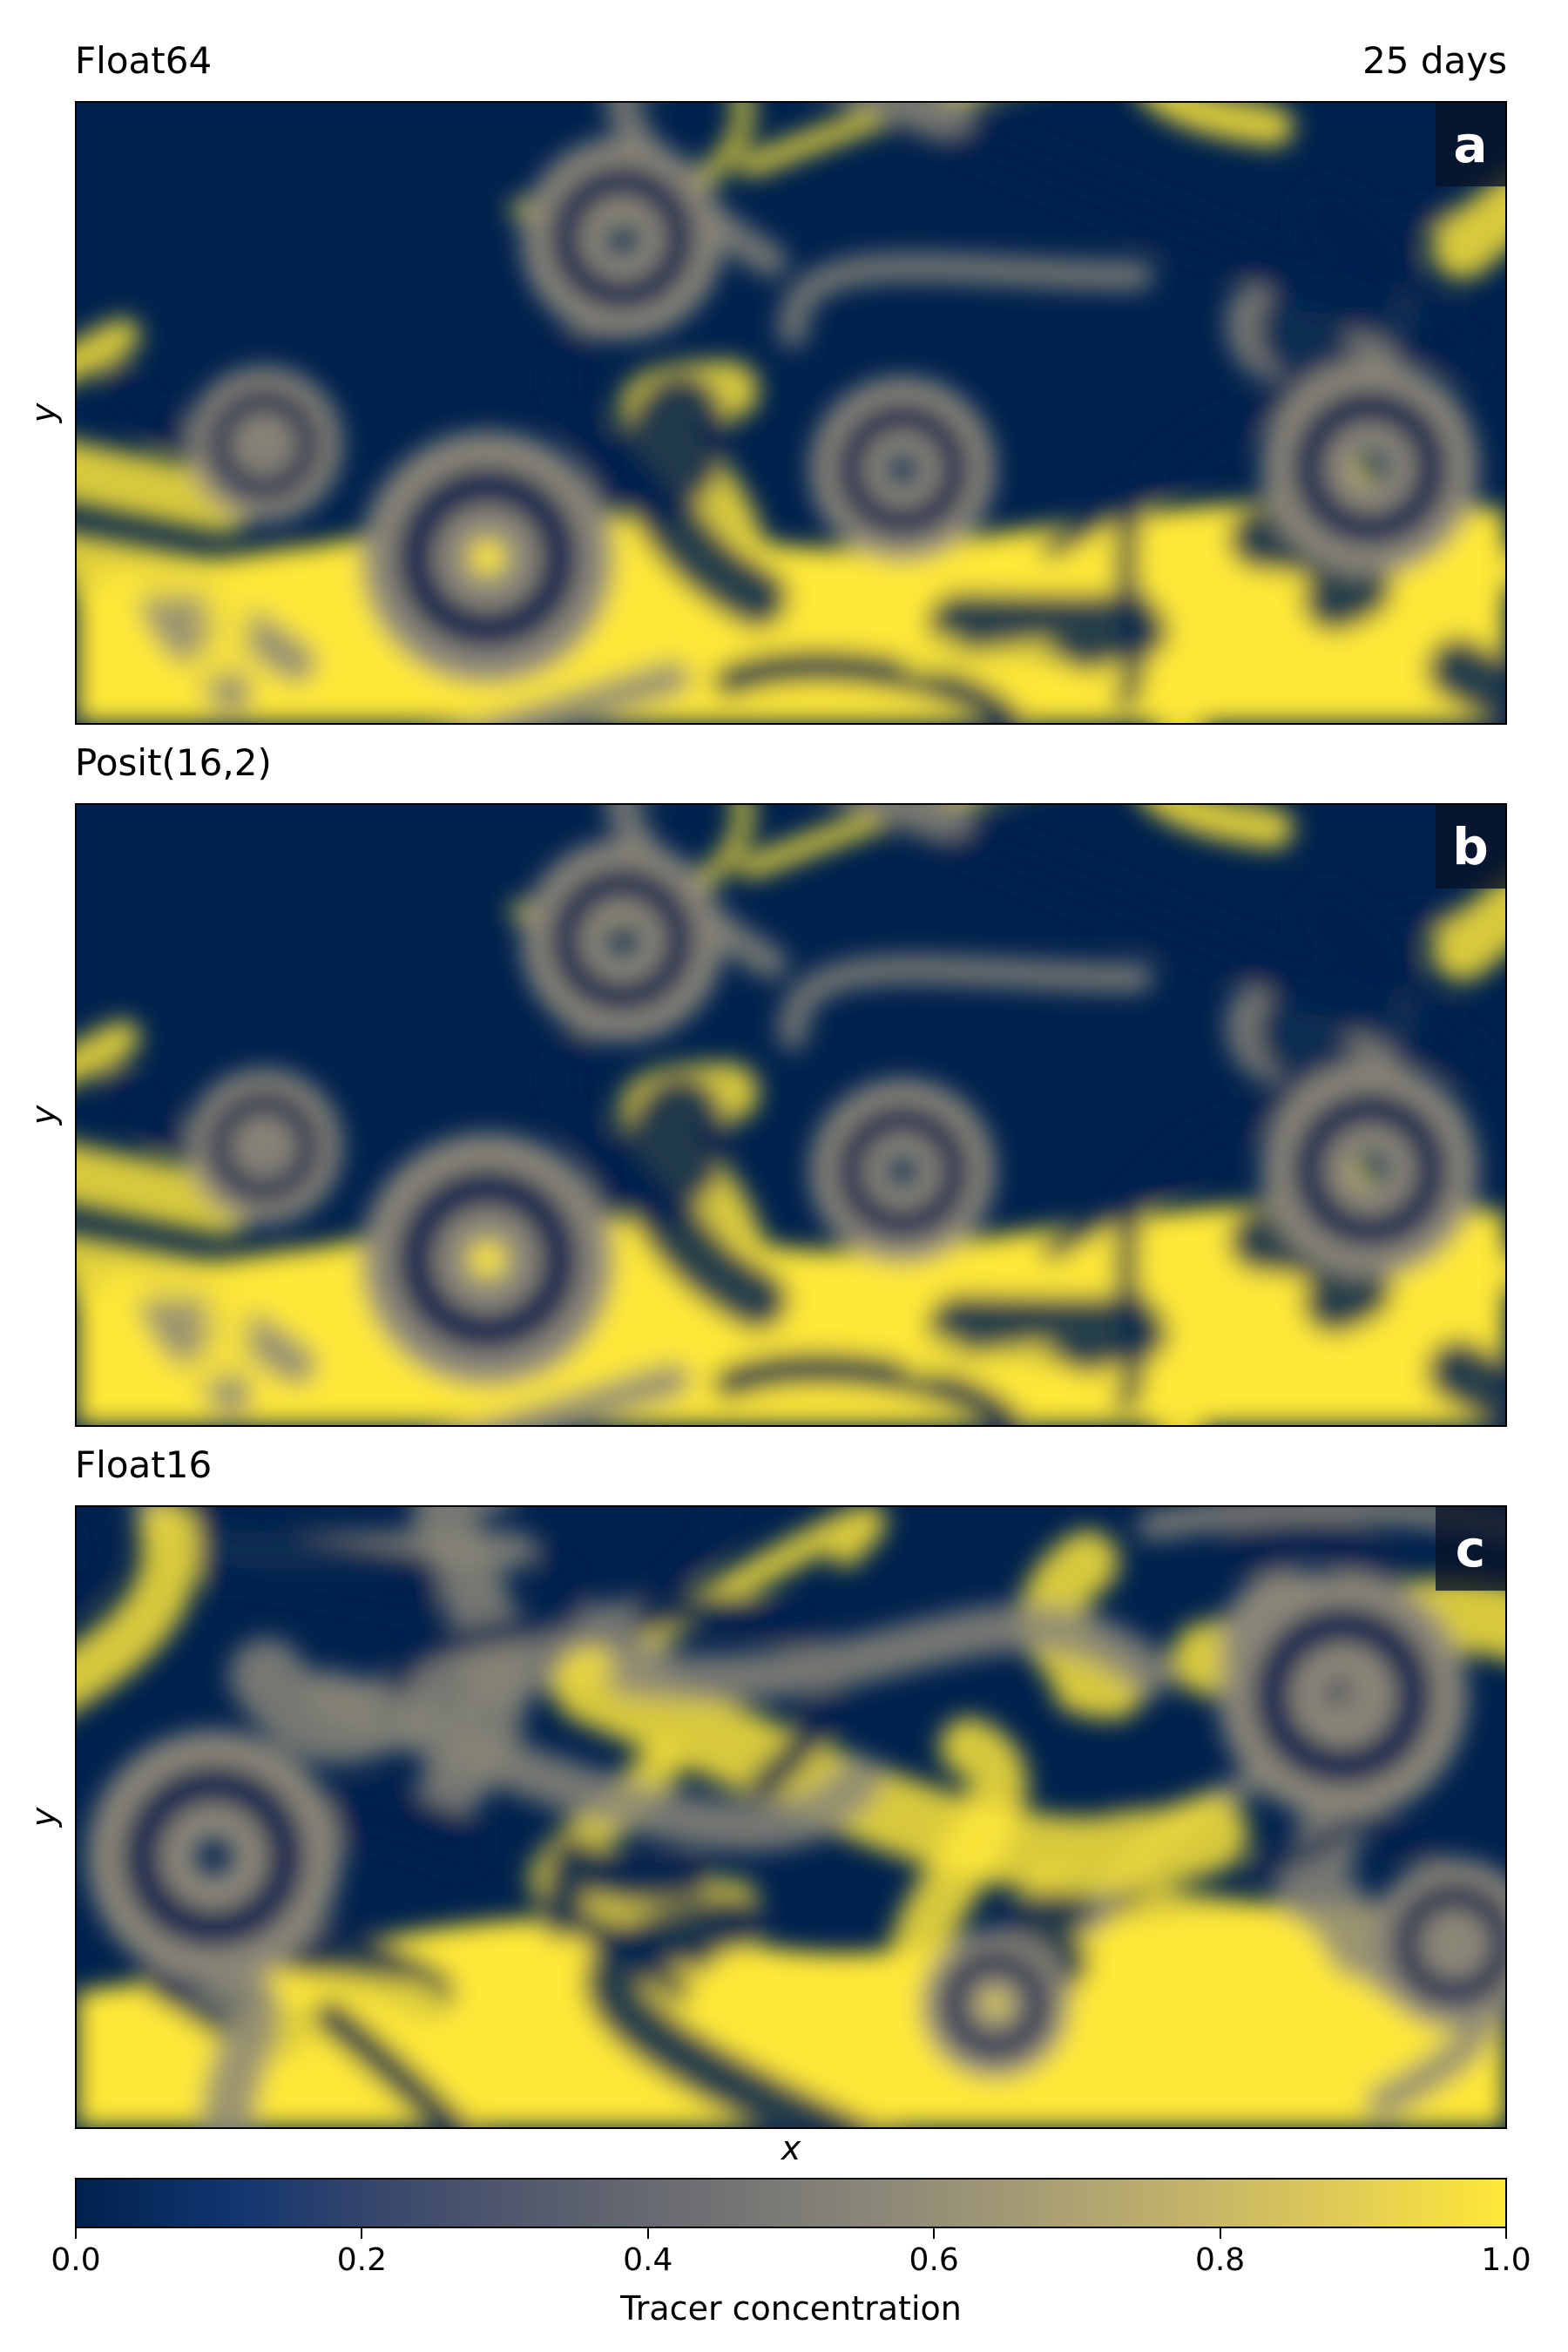 The width and height of the screenshot is (1568, 2352). Describe the element at coordinates (1220, 2260) in the screenshot. I see `colorbar-tick-label: 0.8` at that location.